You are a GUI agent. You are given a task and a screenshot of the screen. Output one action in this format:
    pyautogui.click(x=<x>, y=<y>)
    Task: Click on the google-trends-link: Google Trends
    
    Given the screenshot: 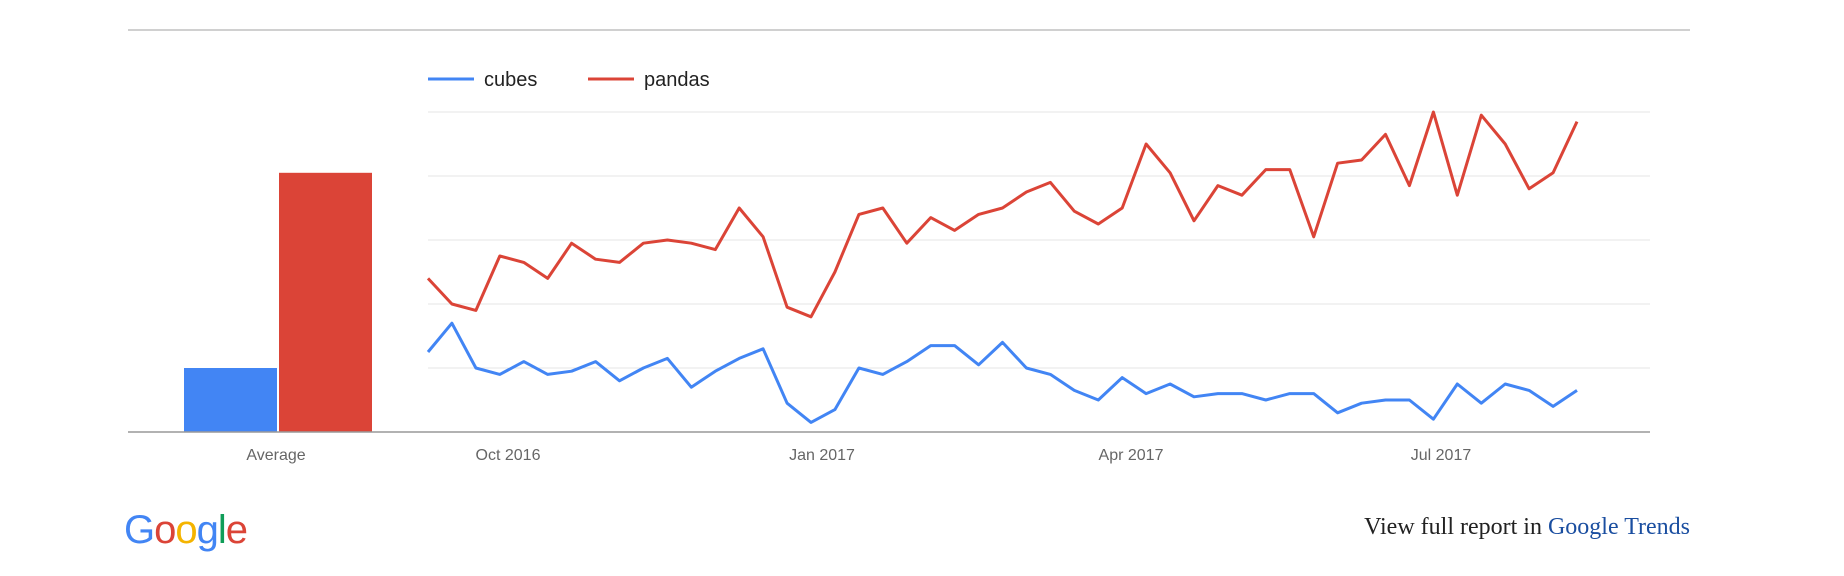 What is the action you would take?
    pyautogui.click(x=1618, y=527)
    